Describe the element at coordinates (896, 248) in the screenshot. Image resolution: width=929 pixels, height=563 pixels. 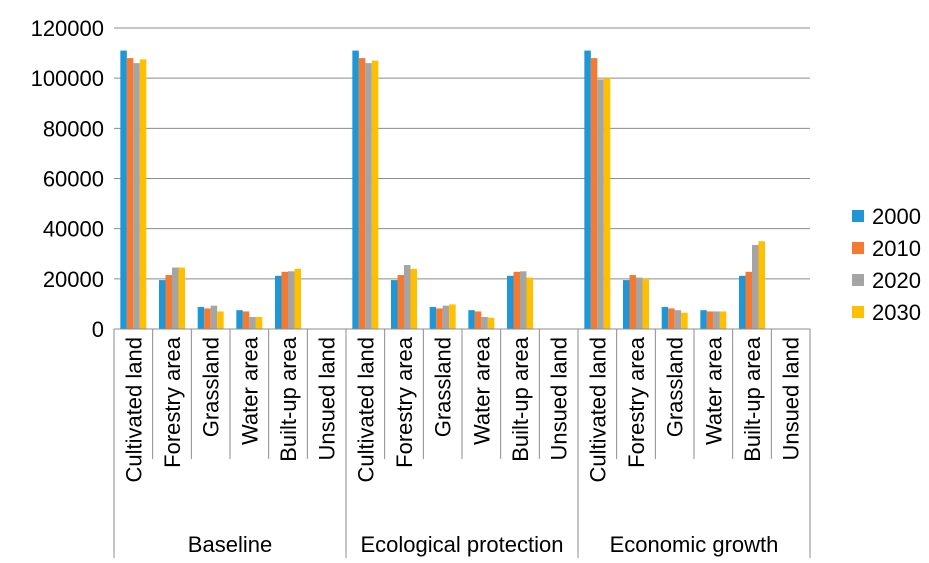
I see `legend-label: 2010` at that location.